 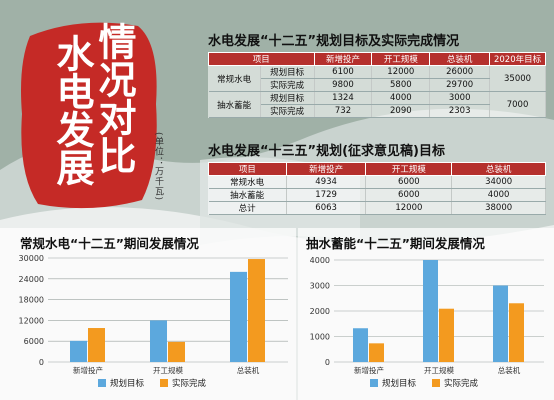 What do you see at coordinates (234, 78) in the screenshot?
I see `table1-group: 常规水电` at bounding box center [234, 78].